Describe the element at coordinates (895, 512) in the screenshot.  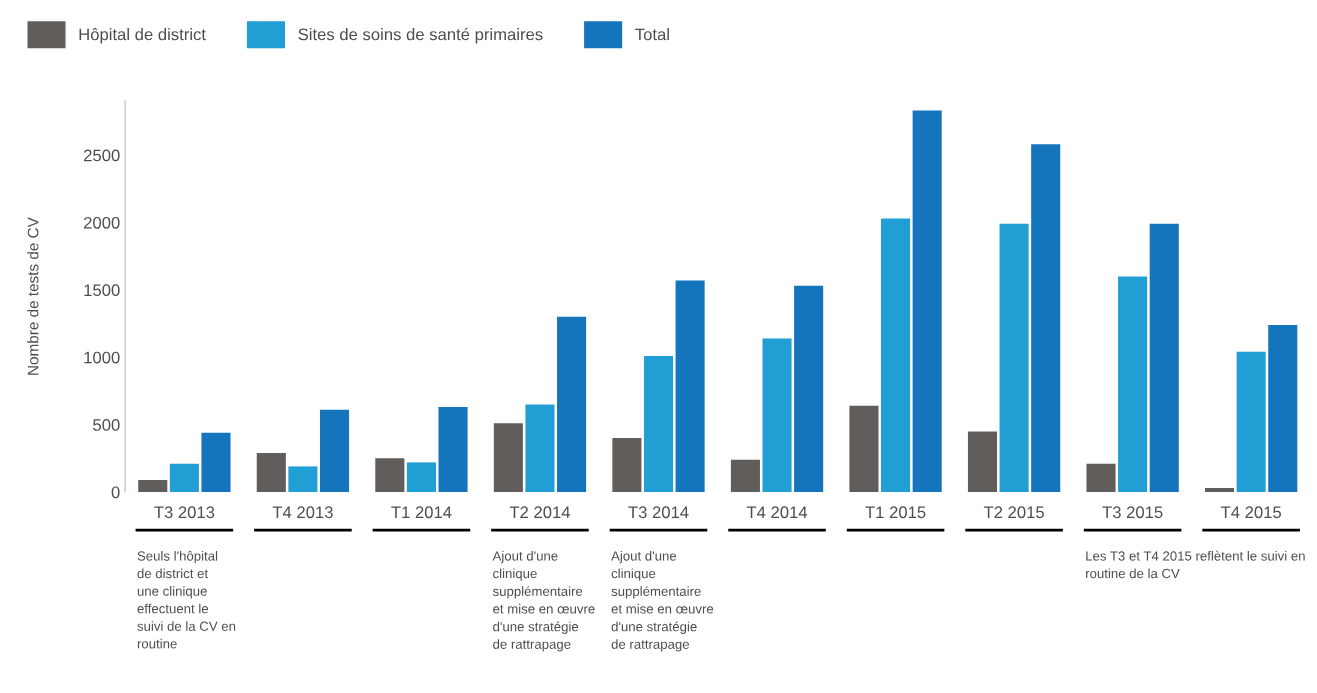
I see `x-tick-label: T1 2015` at that location.